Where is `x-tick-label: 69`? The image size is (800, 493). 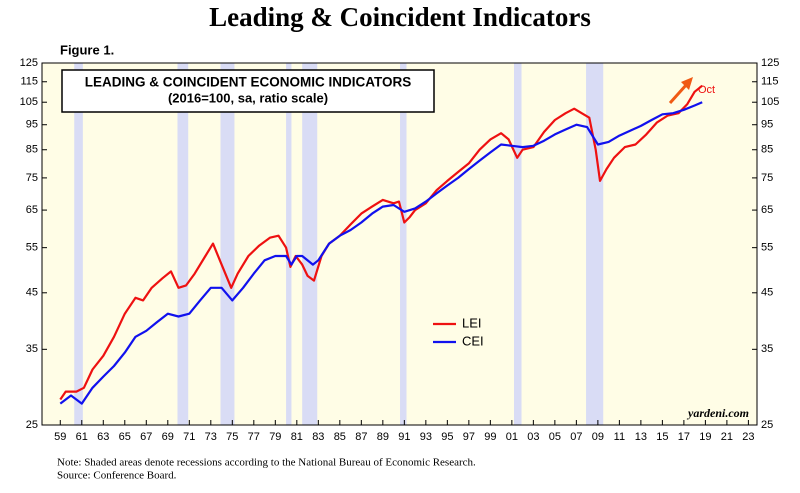
x-tick-label: 69 is located at coordinates (168, 437).